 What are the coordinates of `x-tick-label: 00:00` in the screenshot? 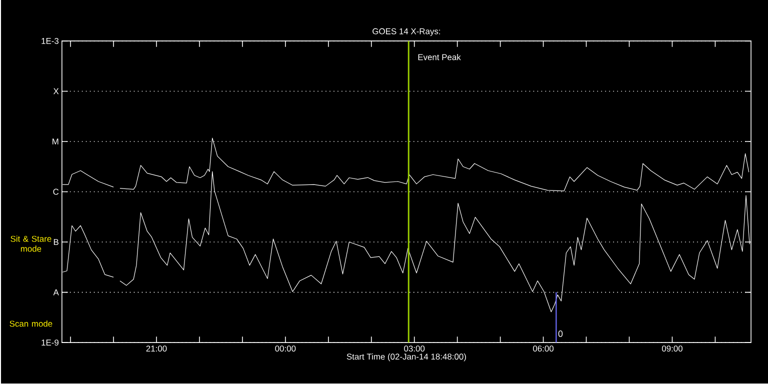 It's located at (285, 349).